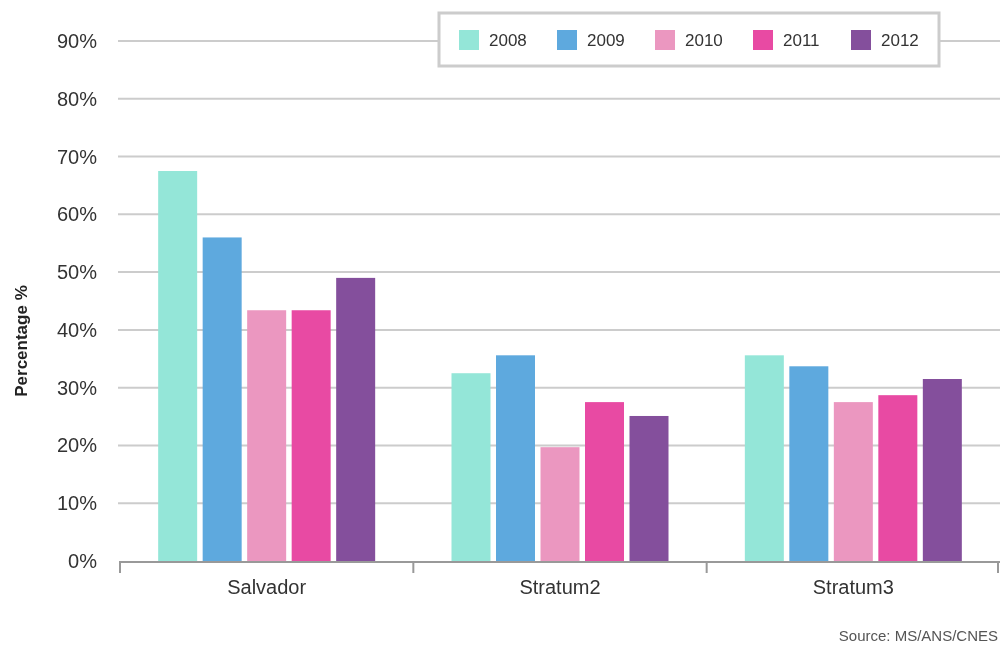  I want to click on y-tick-label: 60%, so click(77, 214).